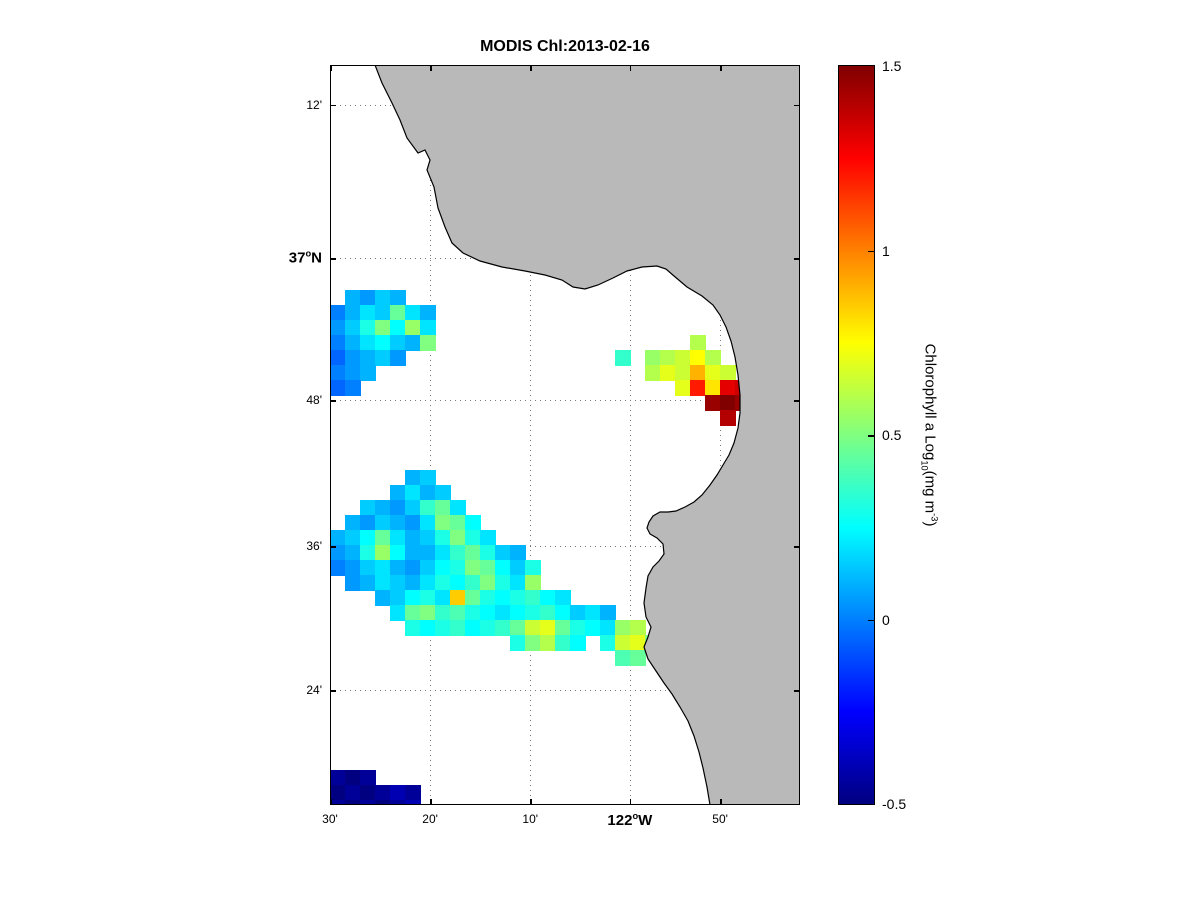 The height and width of the screenshot is (900, 1200). Describe the element at coordinates (871, 251) in the screenshot. I see `colorbar-tick-mark` at that location.